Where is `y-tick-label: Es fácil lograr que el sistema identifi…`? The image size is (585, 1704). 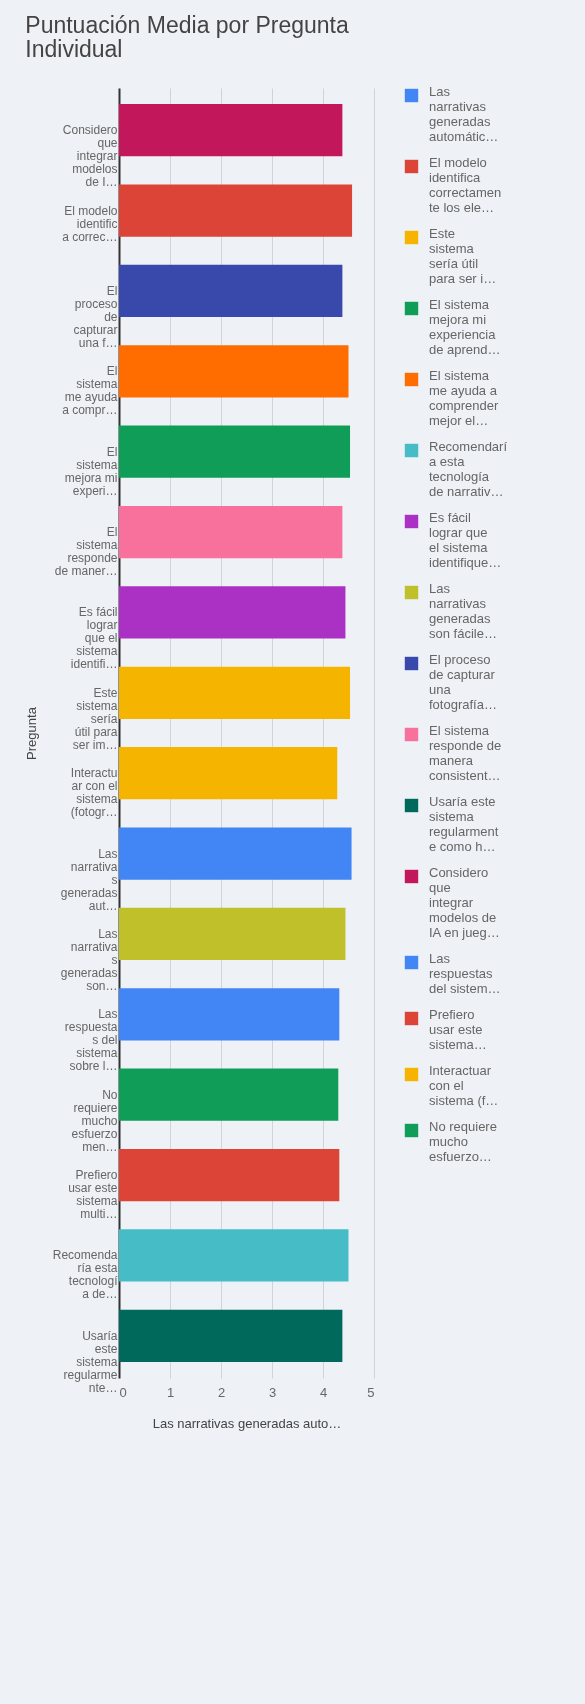
y-tick-label: Es fácil lograr que el sistema identifi… is located at coordinates (94, 638).